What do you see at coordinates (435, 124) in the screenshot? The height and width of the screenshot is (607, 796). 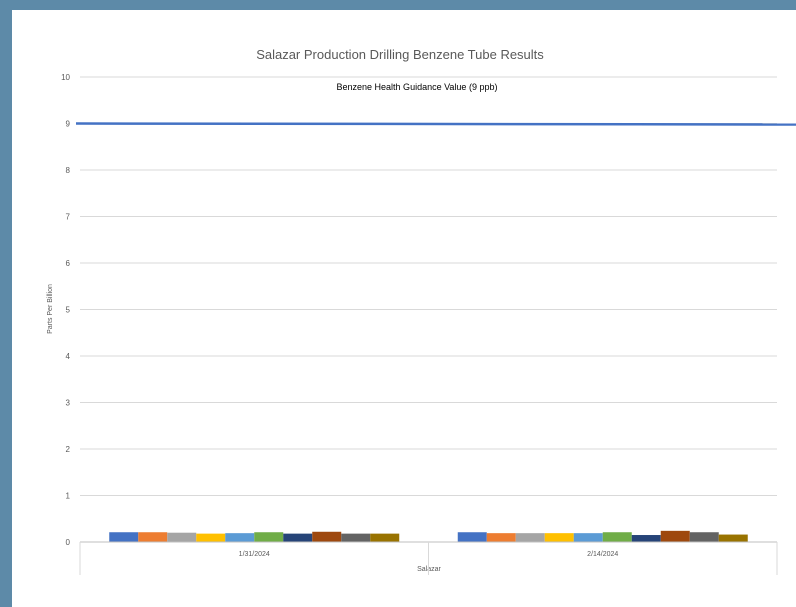 I see `reference-line` at bounding box center [435, 124].